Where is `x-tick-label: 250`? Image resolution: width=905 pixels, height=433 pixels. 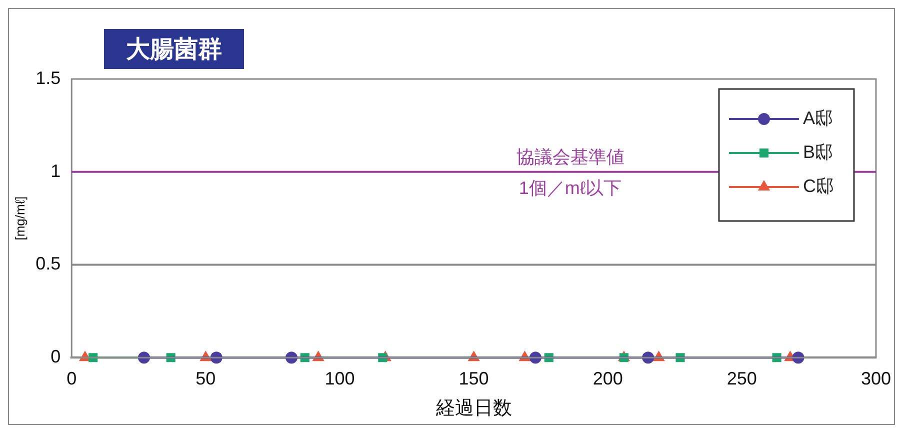 x-tick-label: 250 is located at coordinates (741, 378).